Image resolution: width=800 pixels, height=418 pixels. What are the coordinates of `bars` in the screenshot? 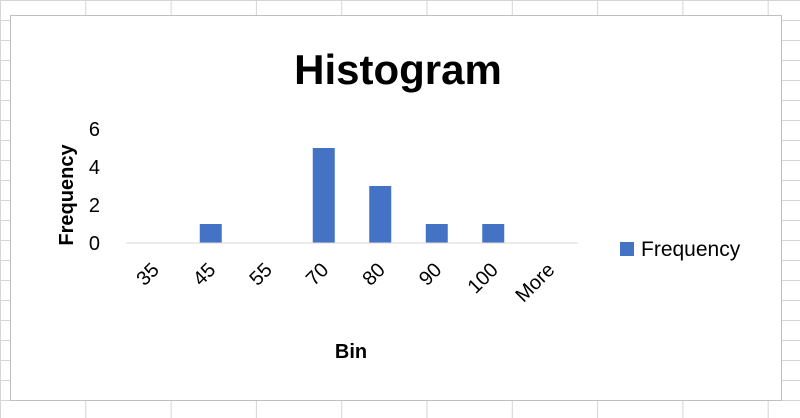 It's located at (352, 195).